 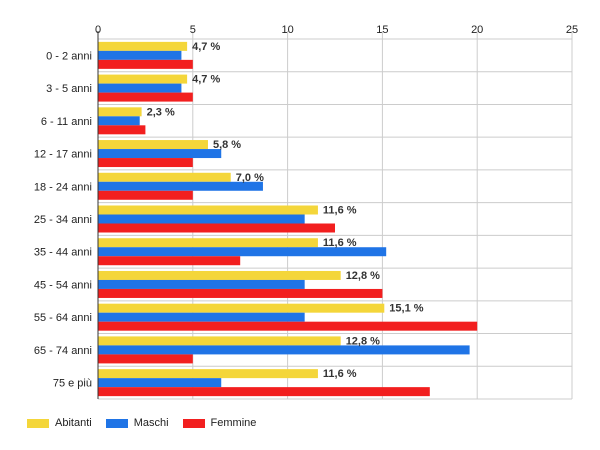 What do you see at coordinates (382, 30) in the screenshot?
I see `x-tick-label: 15` at bounding box center [382, 30].